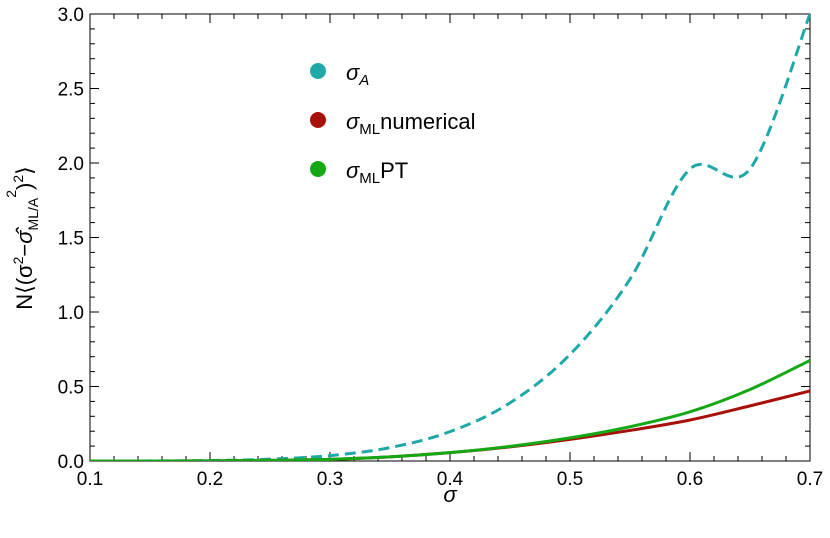 Image resolution: width=830 pixels, height=538 pixels. I want to click on y-axis-title-sup1: 2, so click(18, 260).